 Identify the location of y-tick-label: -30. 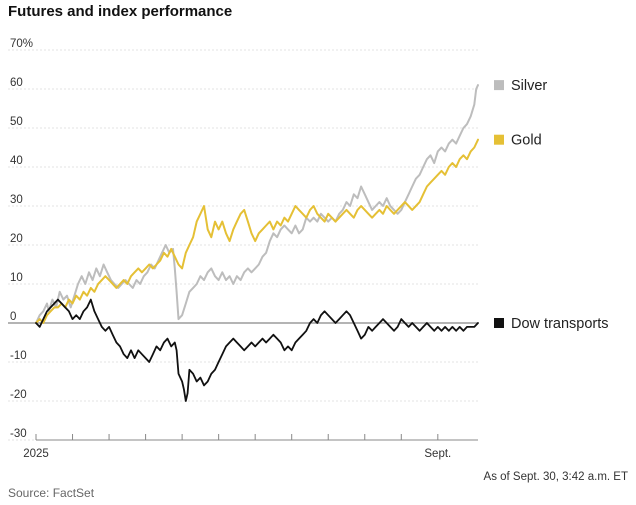
(18, 434).